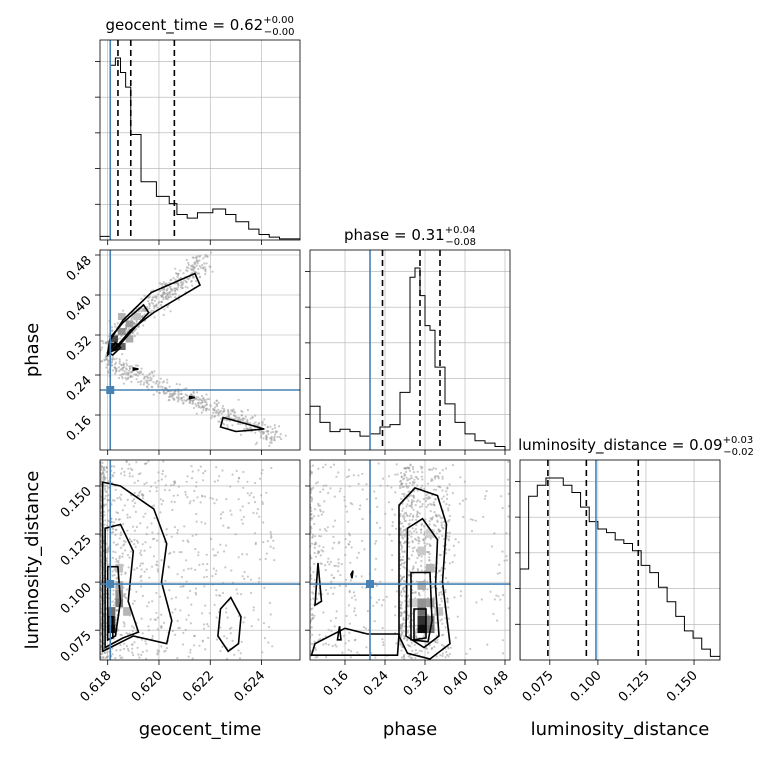 This screenshot has width=760, height=760. Describe the element at coordinates (738, 440) in the screenshot. I see `title-plus: +0.03` at that location.